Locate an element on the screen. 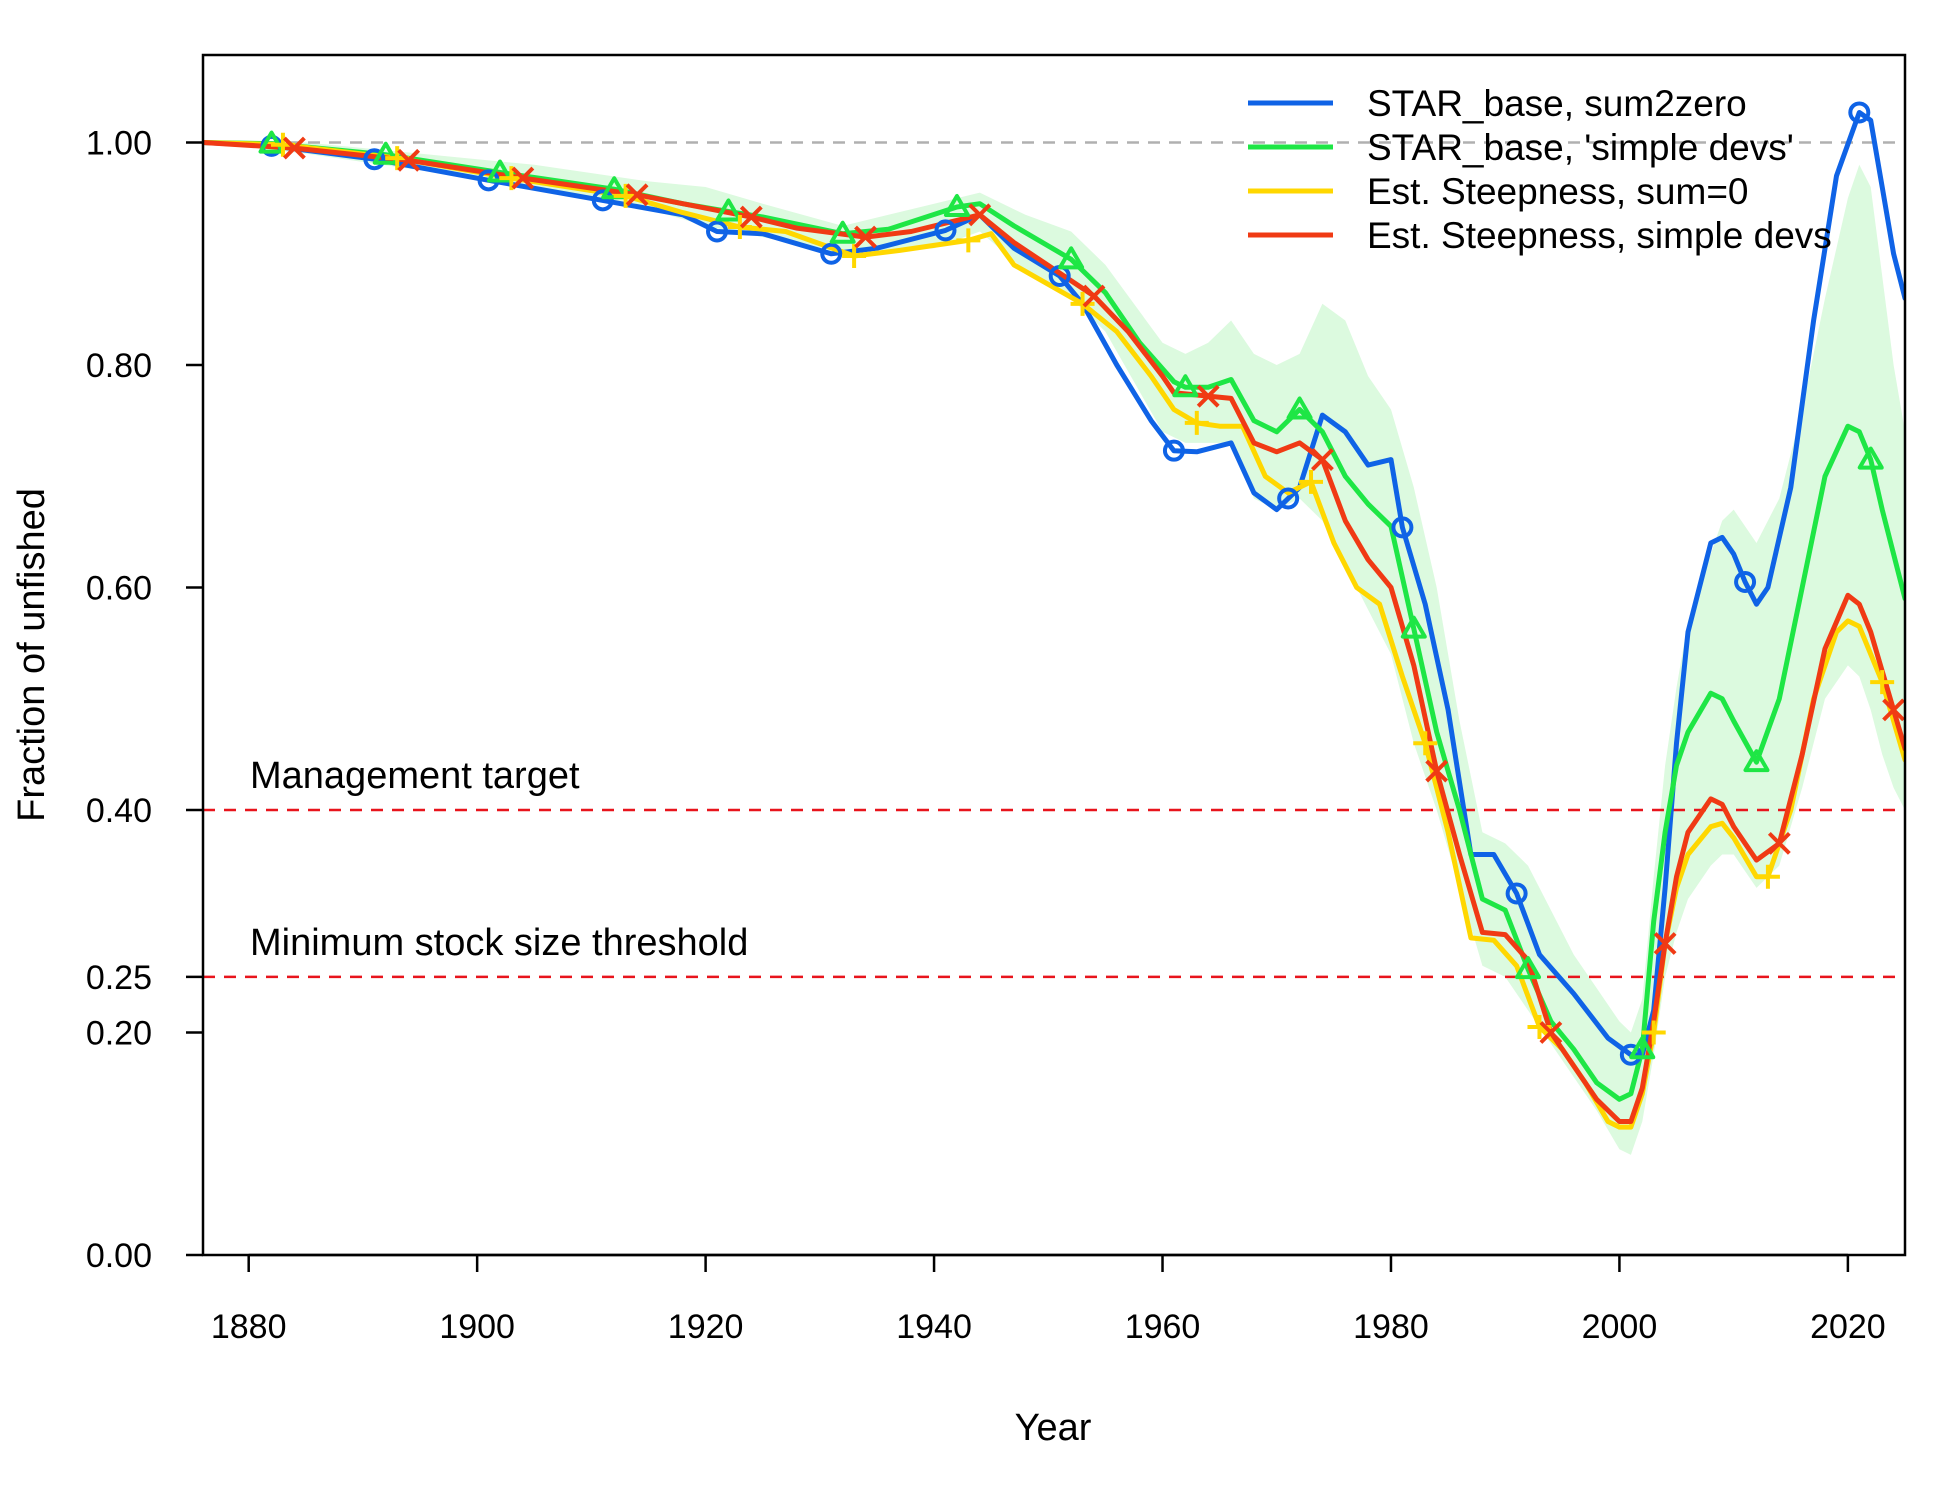 The height and width of the screenshot is (1500, 1950). legend-label-2: Est. Steepness, sum=0 is located at coordinates (1558, 191).